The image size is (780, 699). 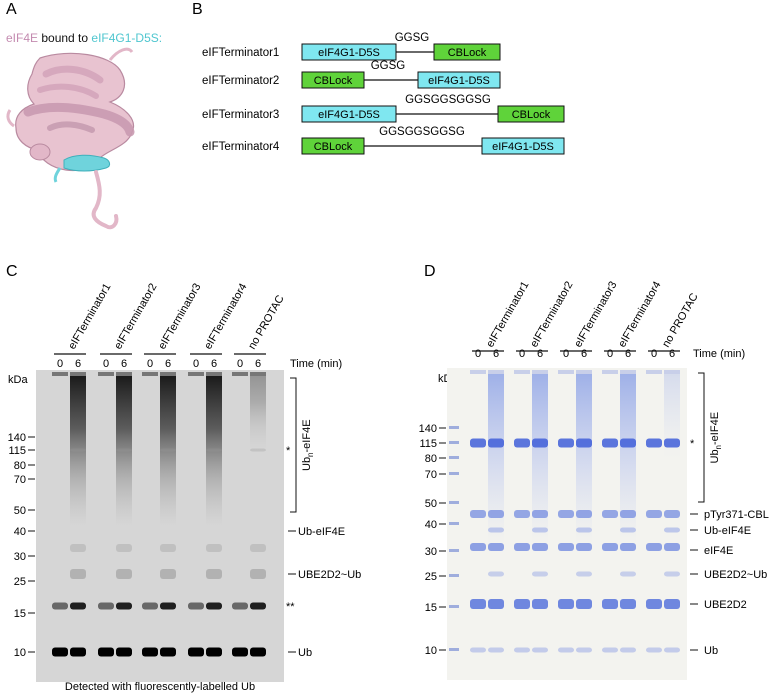 I want to click on domain-label-left: CBLock, so click(x=333, y=147).